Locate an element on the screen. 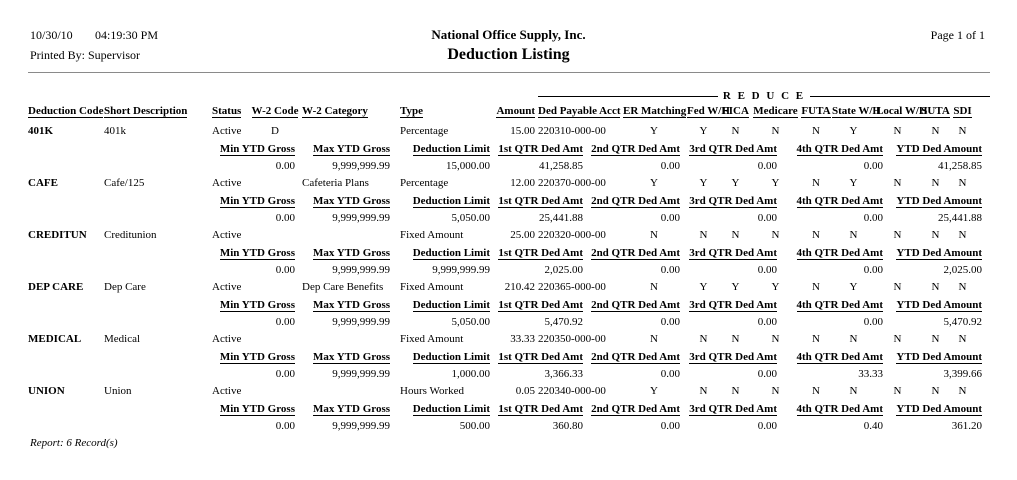 This screenshot has width=1017, height=480. col-status: Status is located at coordinates (227, 111).